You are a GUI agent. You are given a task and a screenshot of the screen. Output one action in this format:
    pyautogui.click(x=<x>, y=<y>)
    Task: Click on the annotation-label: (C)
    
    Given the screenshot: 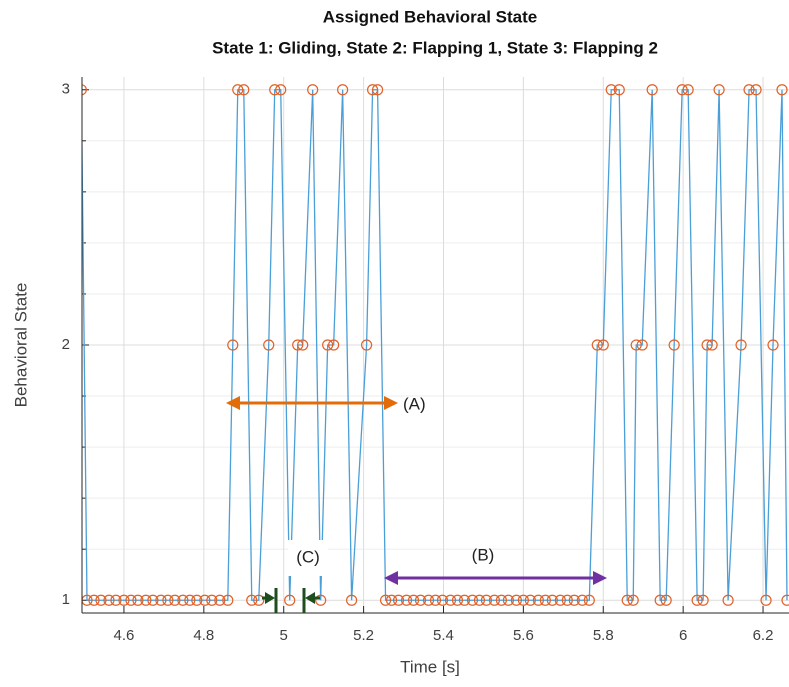 What is the action you would take?
    pyautogui.click(x=308, y=556)
    